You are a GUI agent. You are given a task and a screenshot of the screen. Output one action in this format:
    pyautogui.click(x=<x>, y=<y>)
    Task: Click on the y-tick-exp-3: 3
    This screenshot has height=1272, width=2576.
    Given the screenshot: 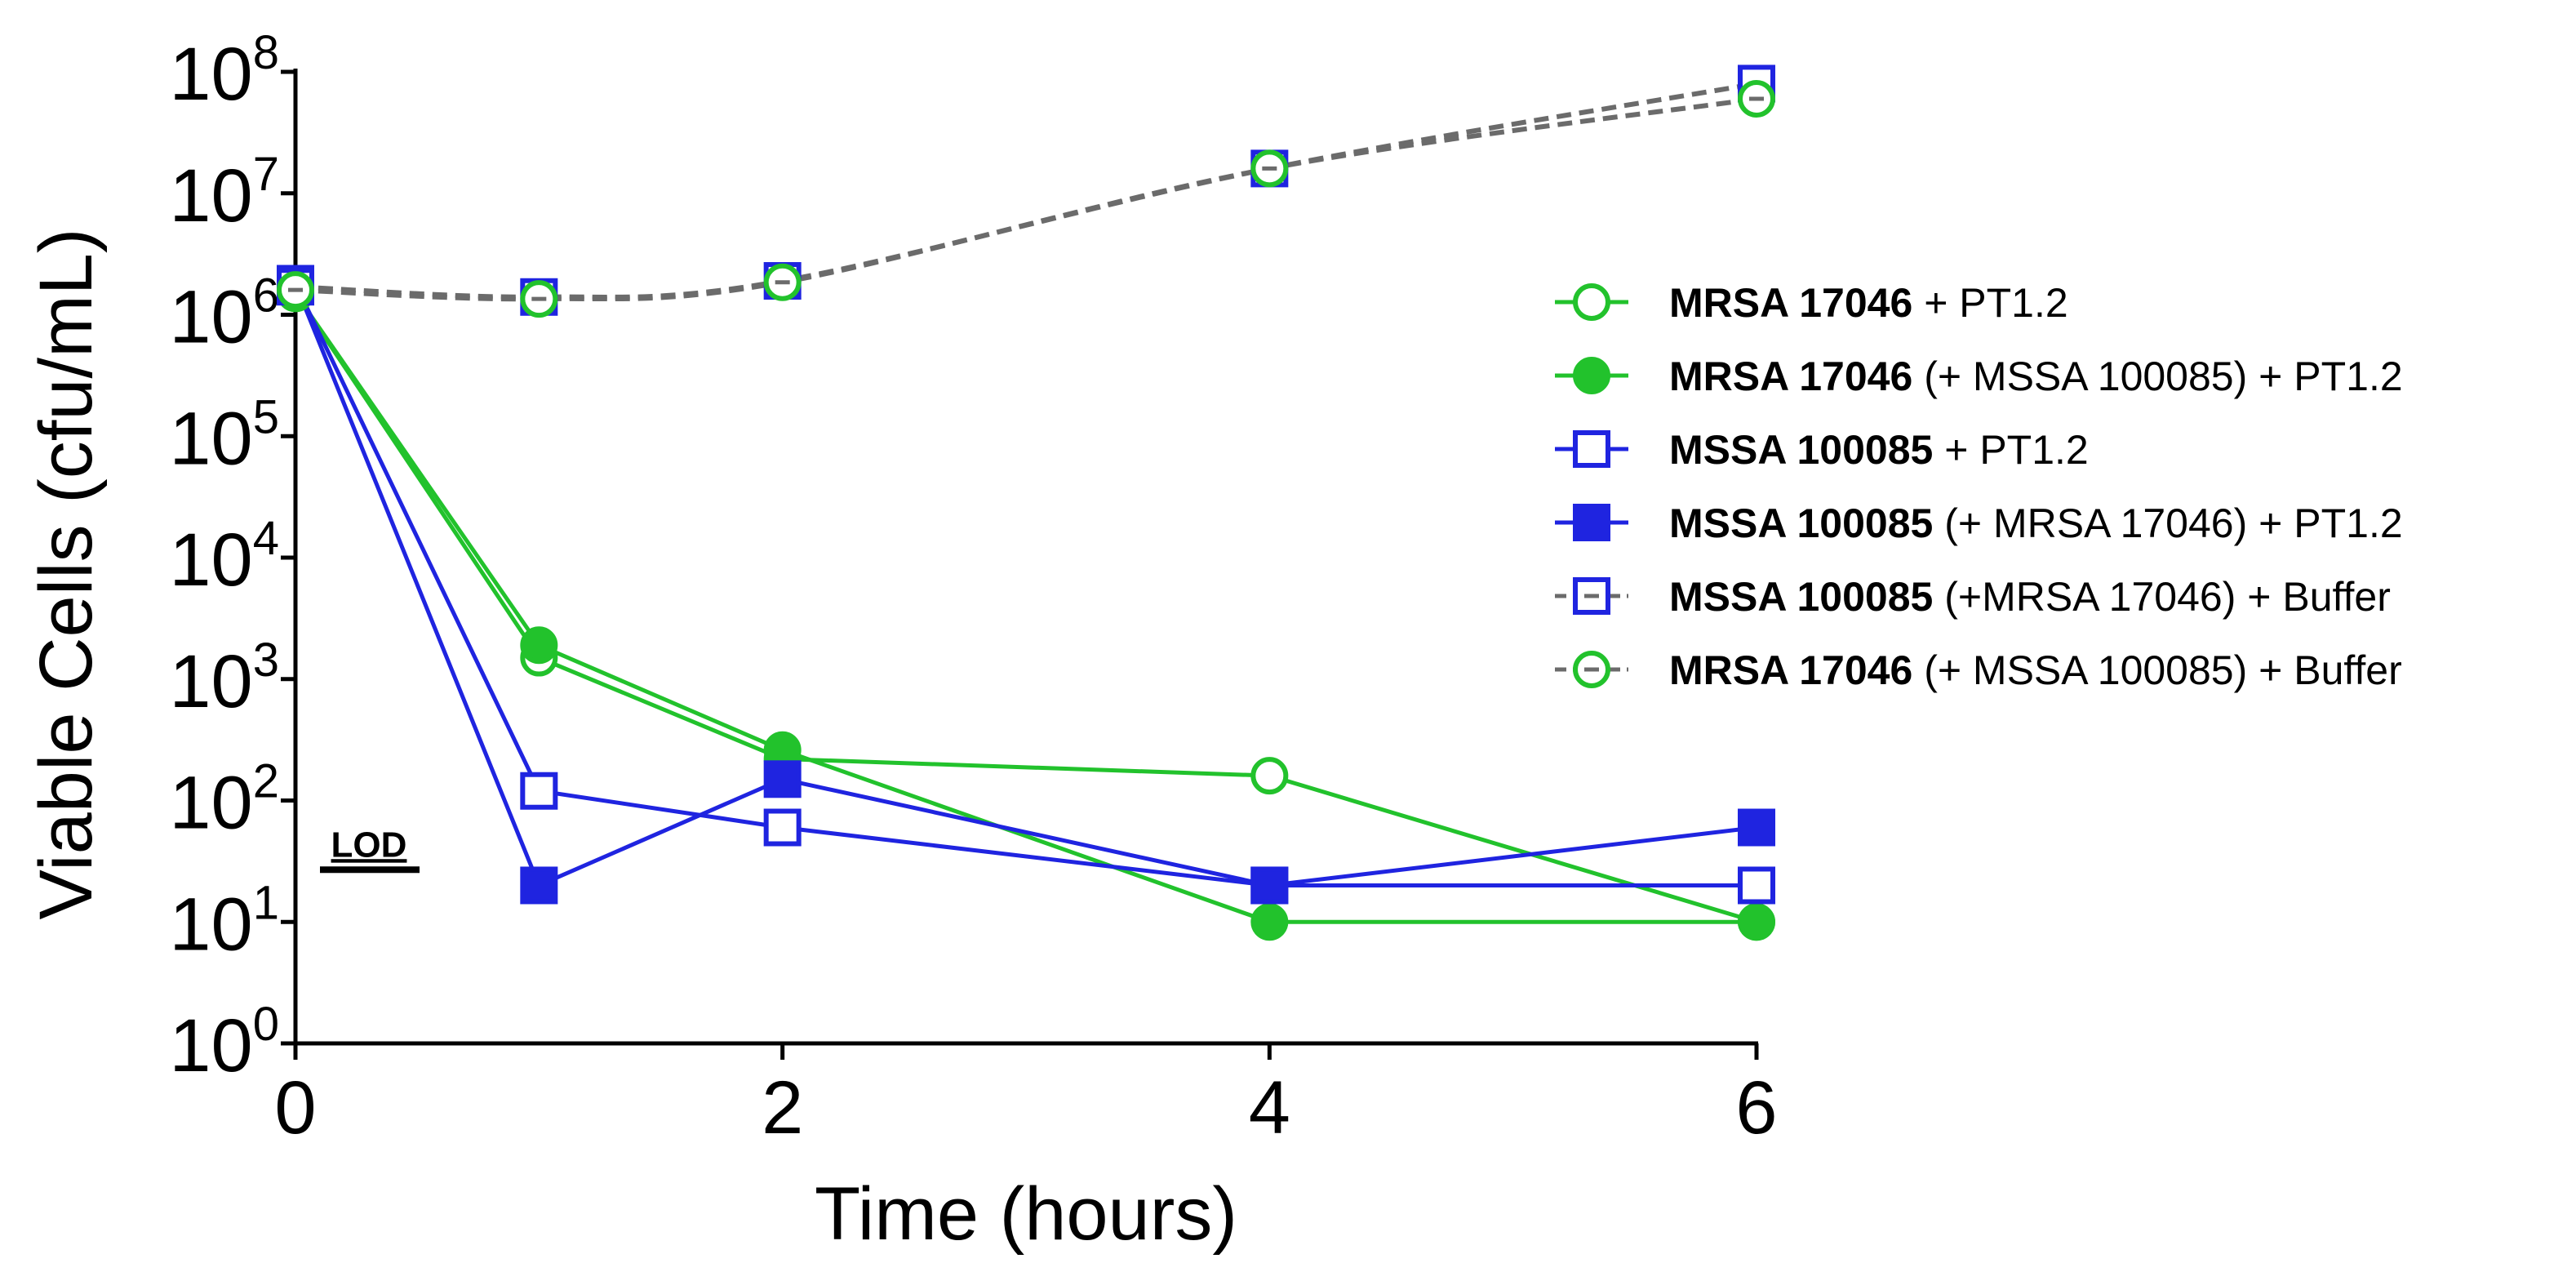 What is the action you would take?
    pyautogui.click(x=266, y=660)
    